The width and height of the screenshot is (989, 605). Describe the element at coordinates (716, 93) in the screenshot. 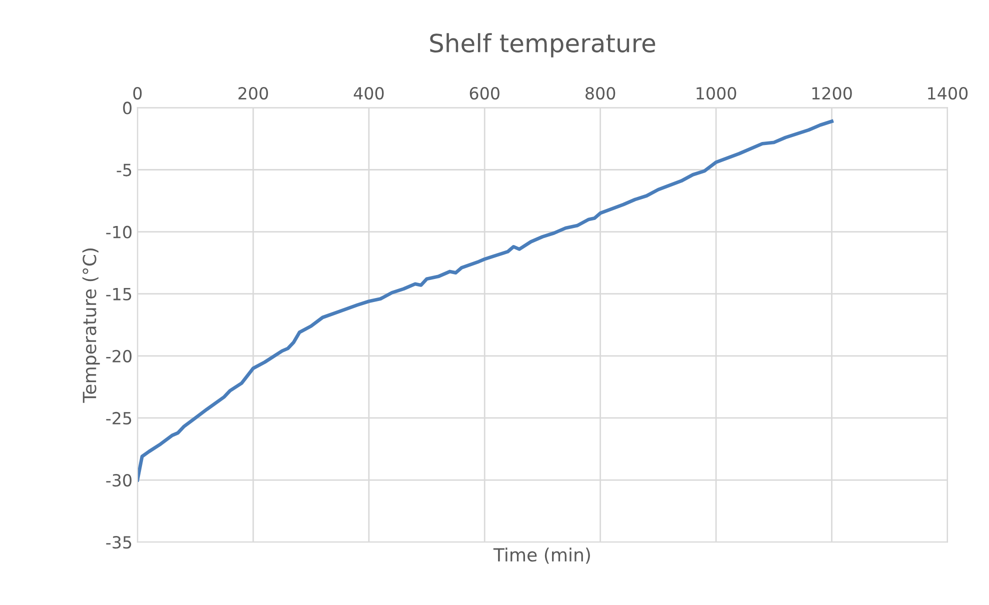

I see `x-tick-label: 1000` at that location.